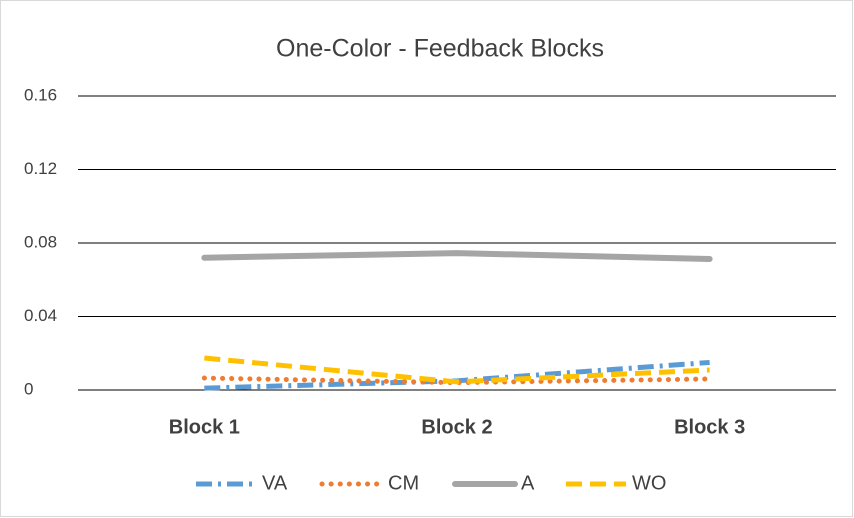  I want to click on y-tick-label: 0.08, so click(40, 241).